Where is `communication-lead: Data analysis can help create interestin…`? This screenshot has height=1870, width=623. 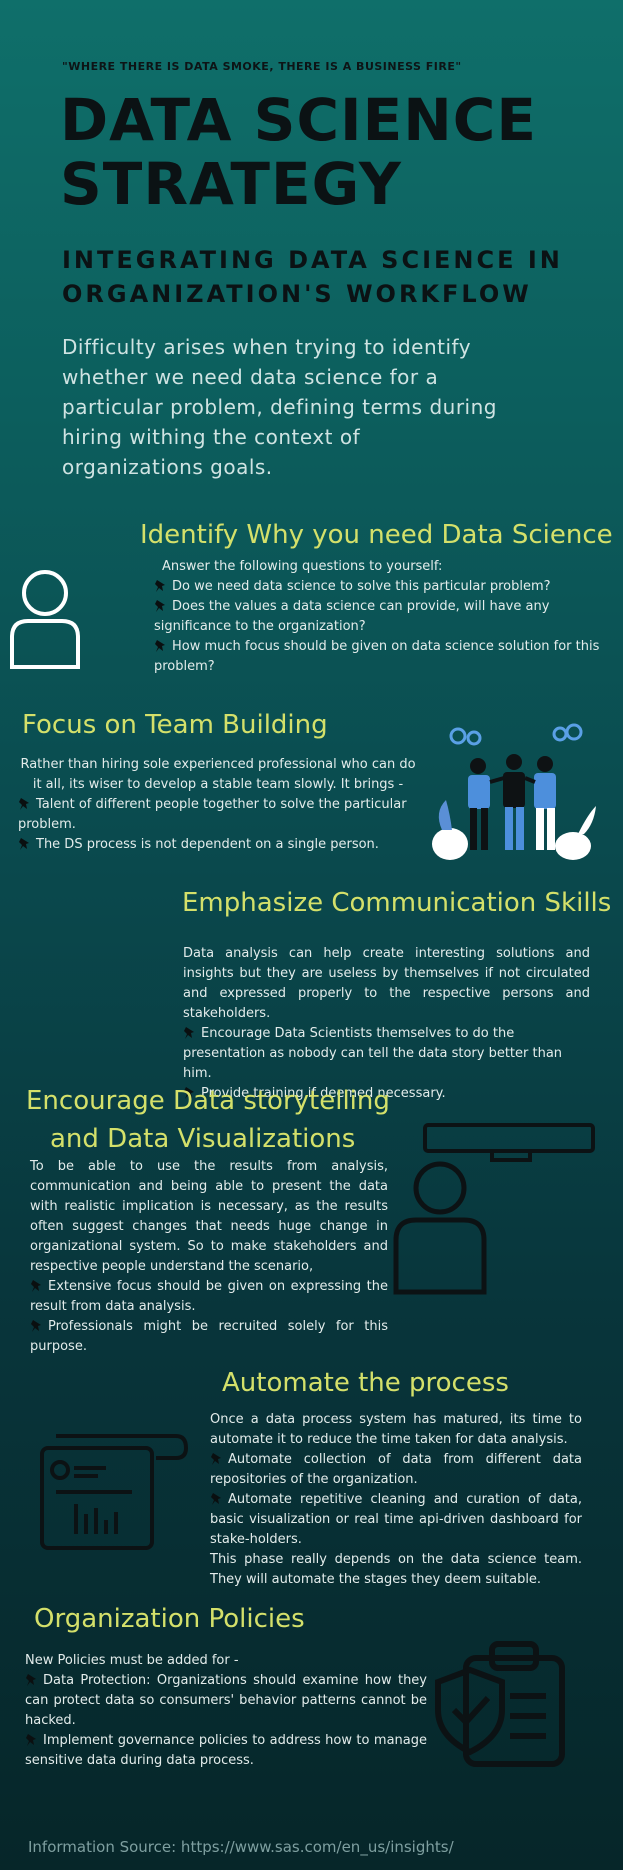 communication-lead: Data analysis can help create interestin… is located at coordinates (386, 983).